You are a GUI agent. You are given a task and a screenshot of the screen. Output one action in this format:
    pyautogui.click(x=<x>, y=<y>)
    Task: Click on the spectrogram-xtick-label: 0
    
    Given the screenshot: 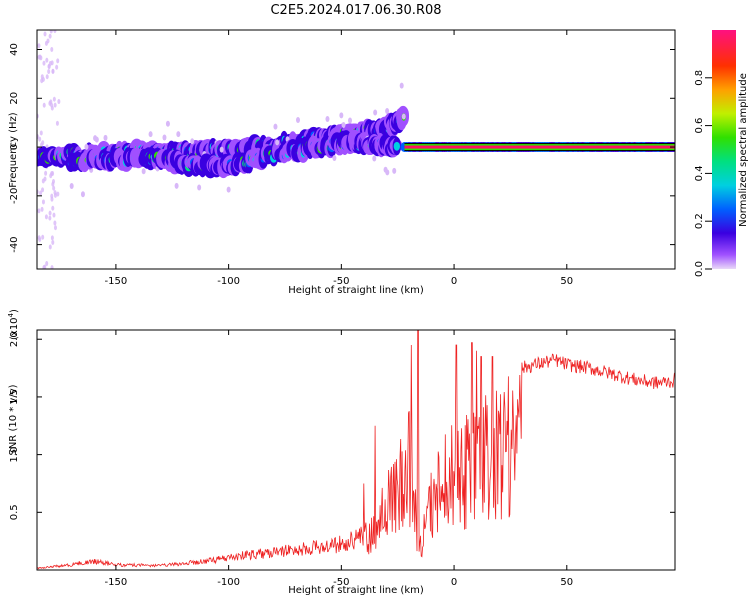 What is the action you would take?
    pyautogui.click(x=454, y=281)
    